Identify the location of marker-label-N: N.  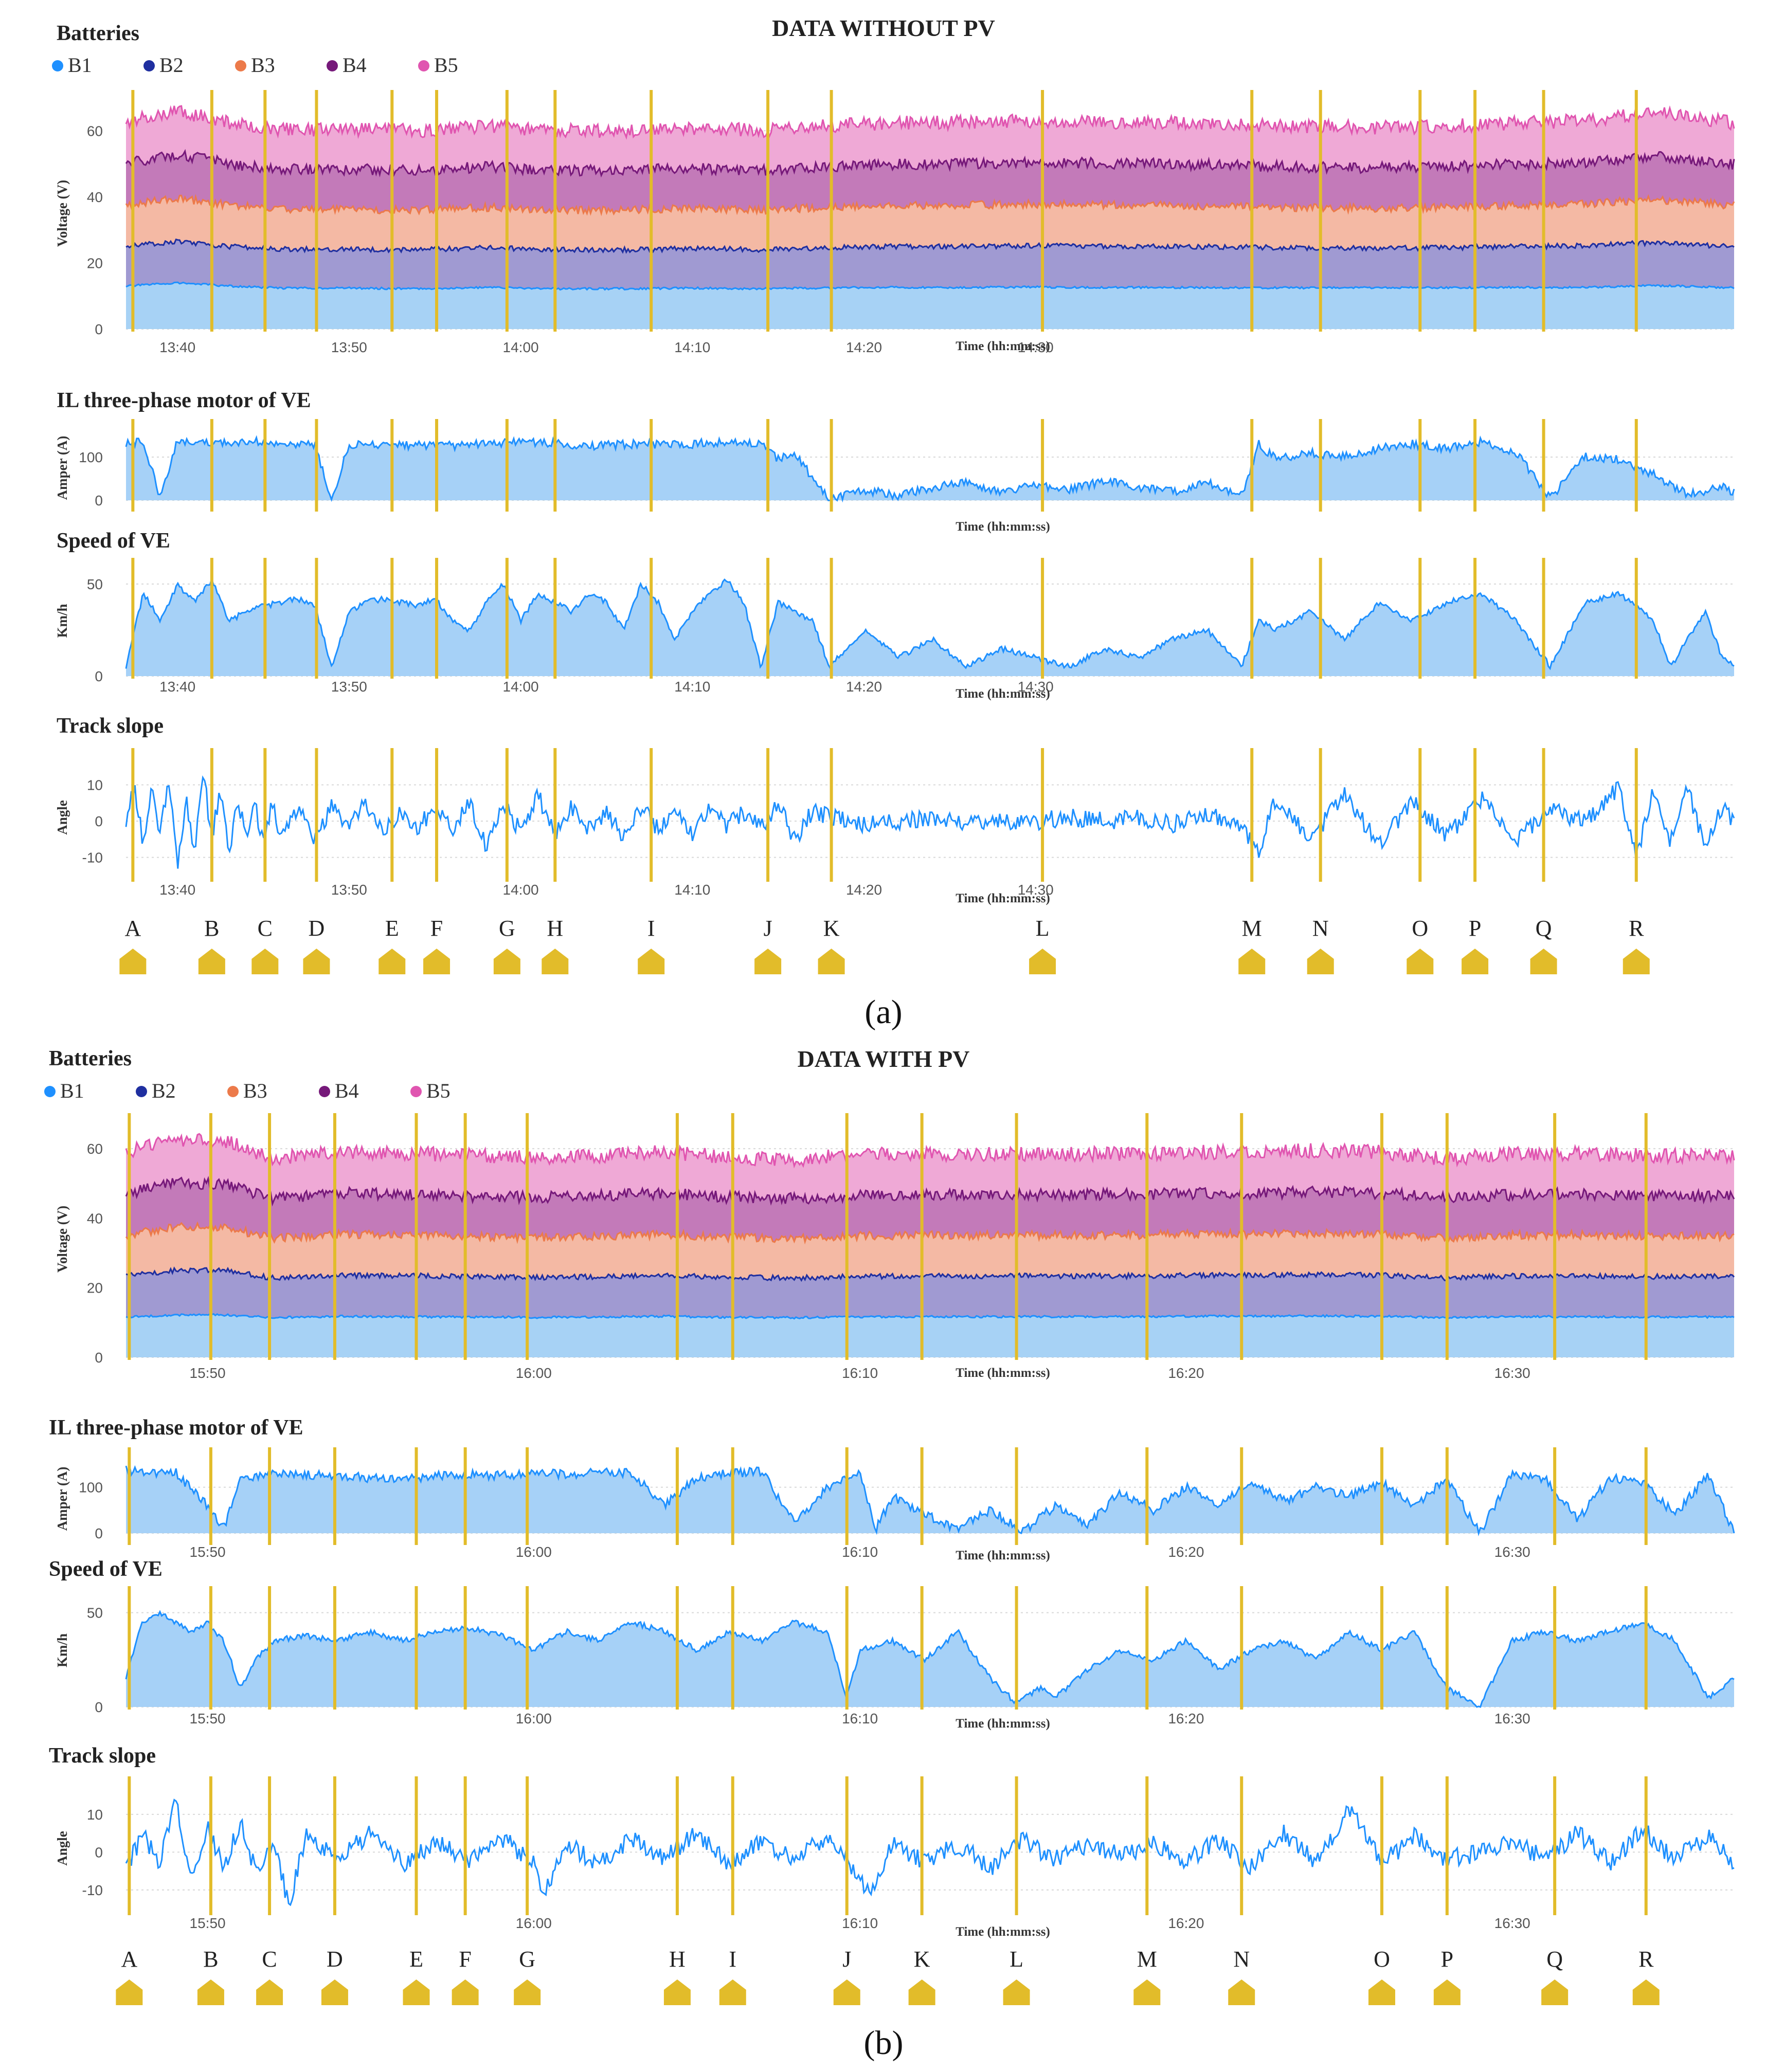
(1241, 1959).